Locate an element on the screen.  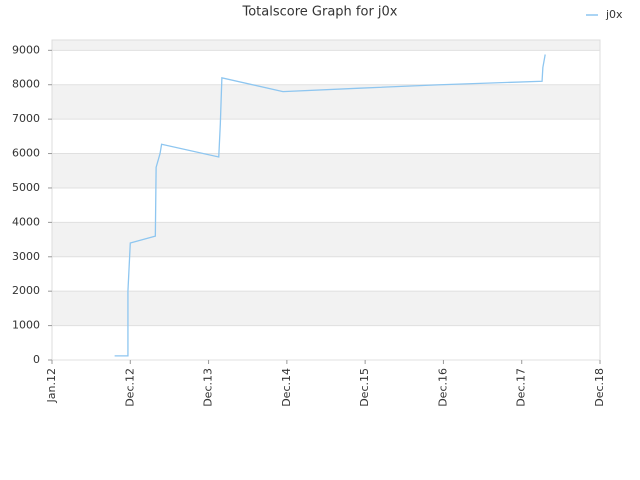
y-tick-label: 5000 is located at coordinates (26, 187).